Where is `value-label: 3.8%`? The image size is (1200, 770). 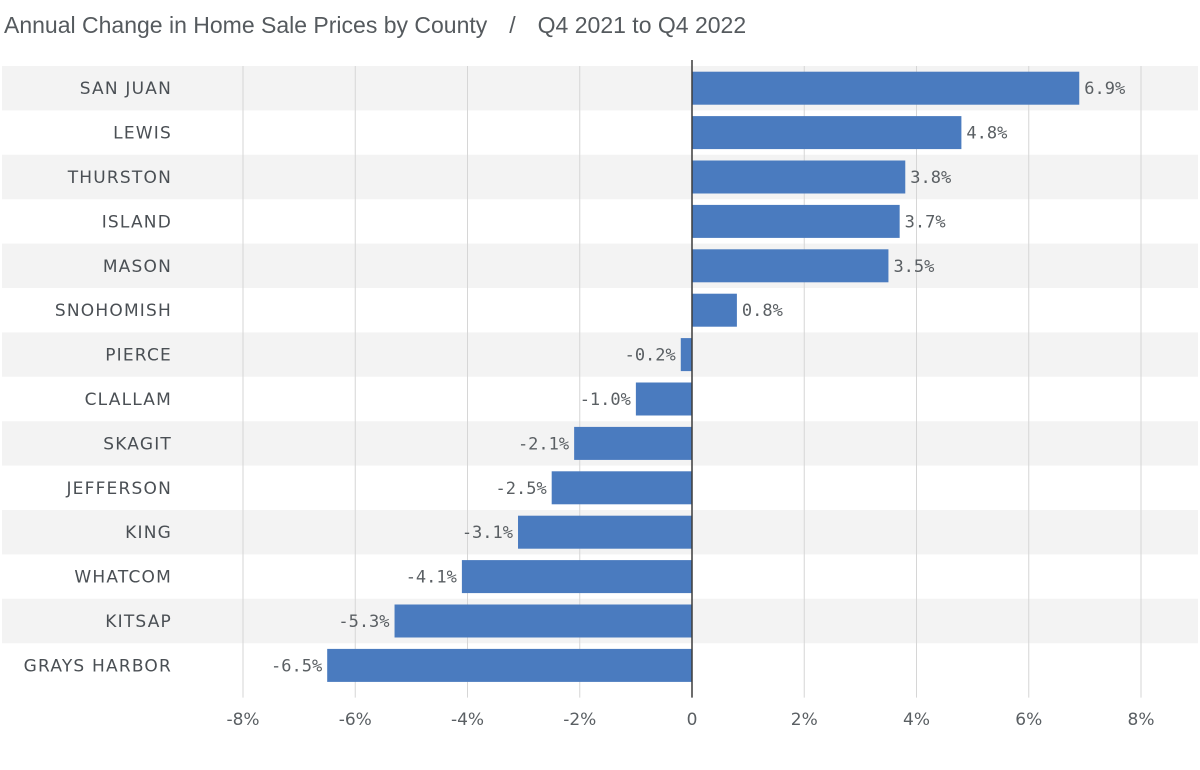
value-label: 3.8% is located at coordinates (930, 178).